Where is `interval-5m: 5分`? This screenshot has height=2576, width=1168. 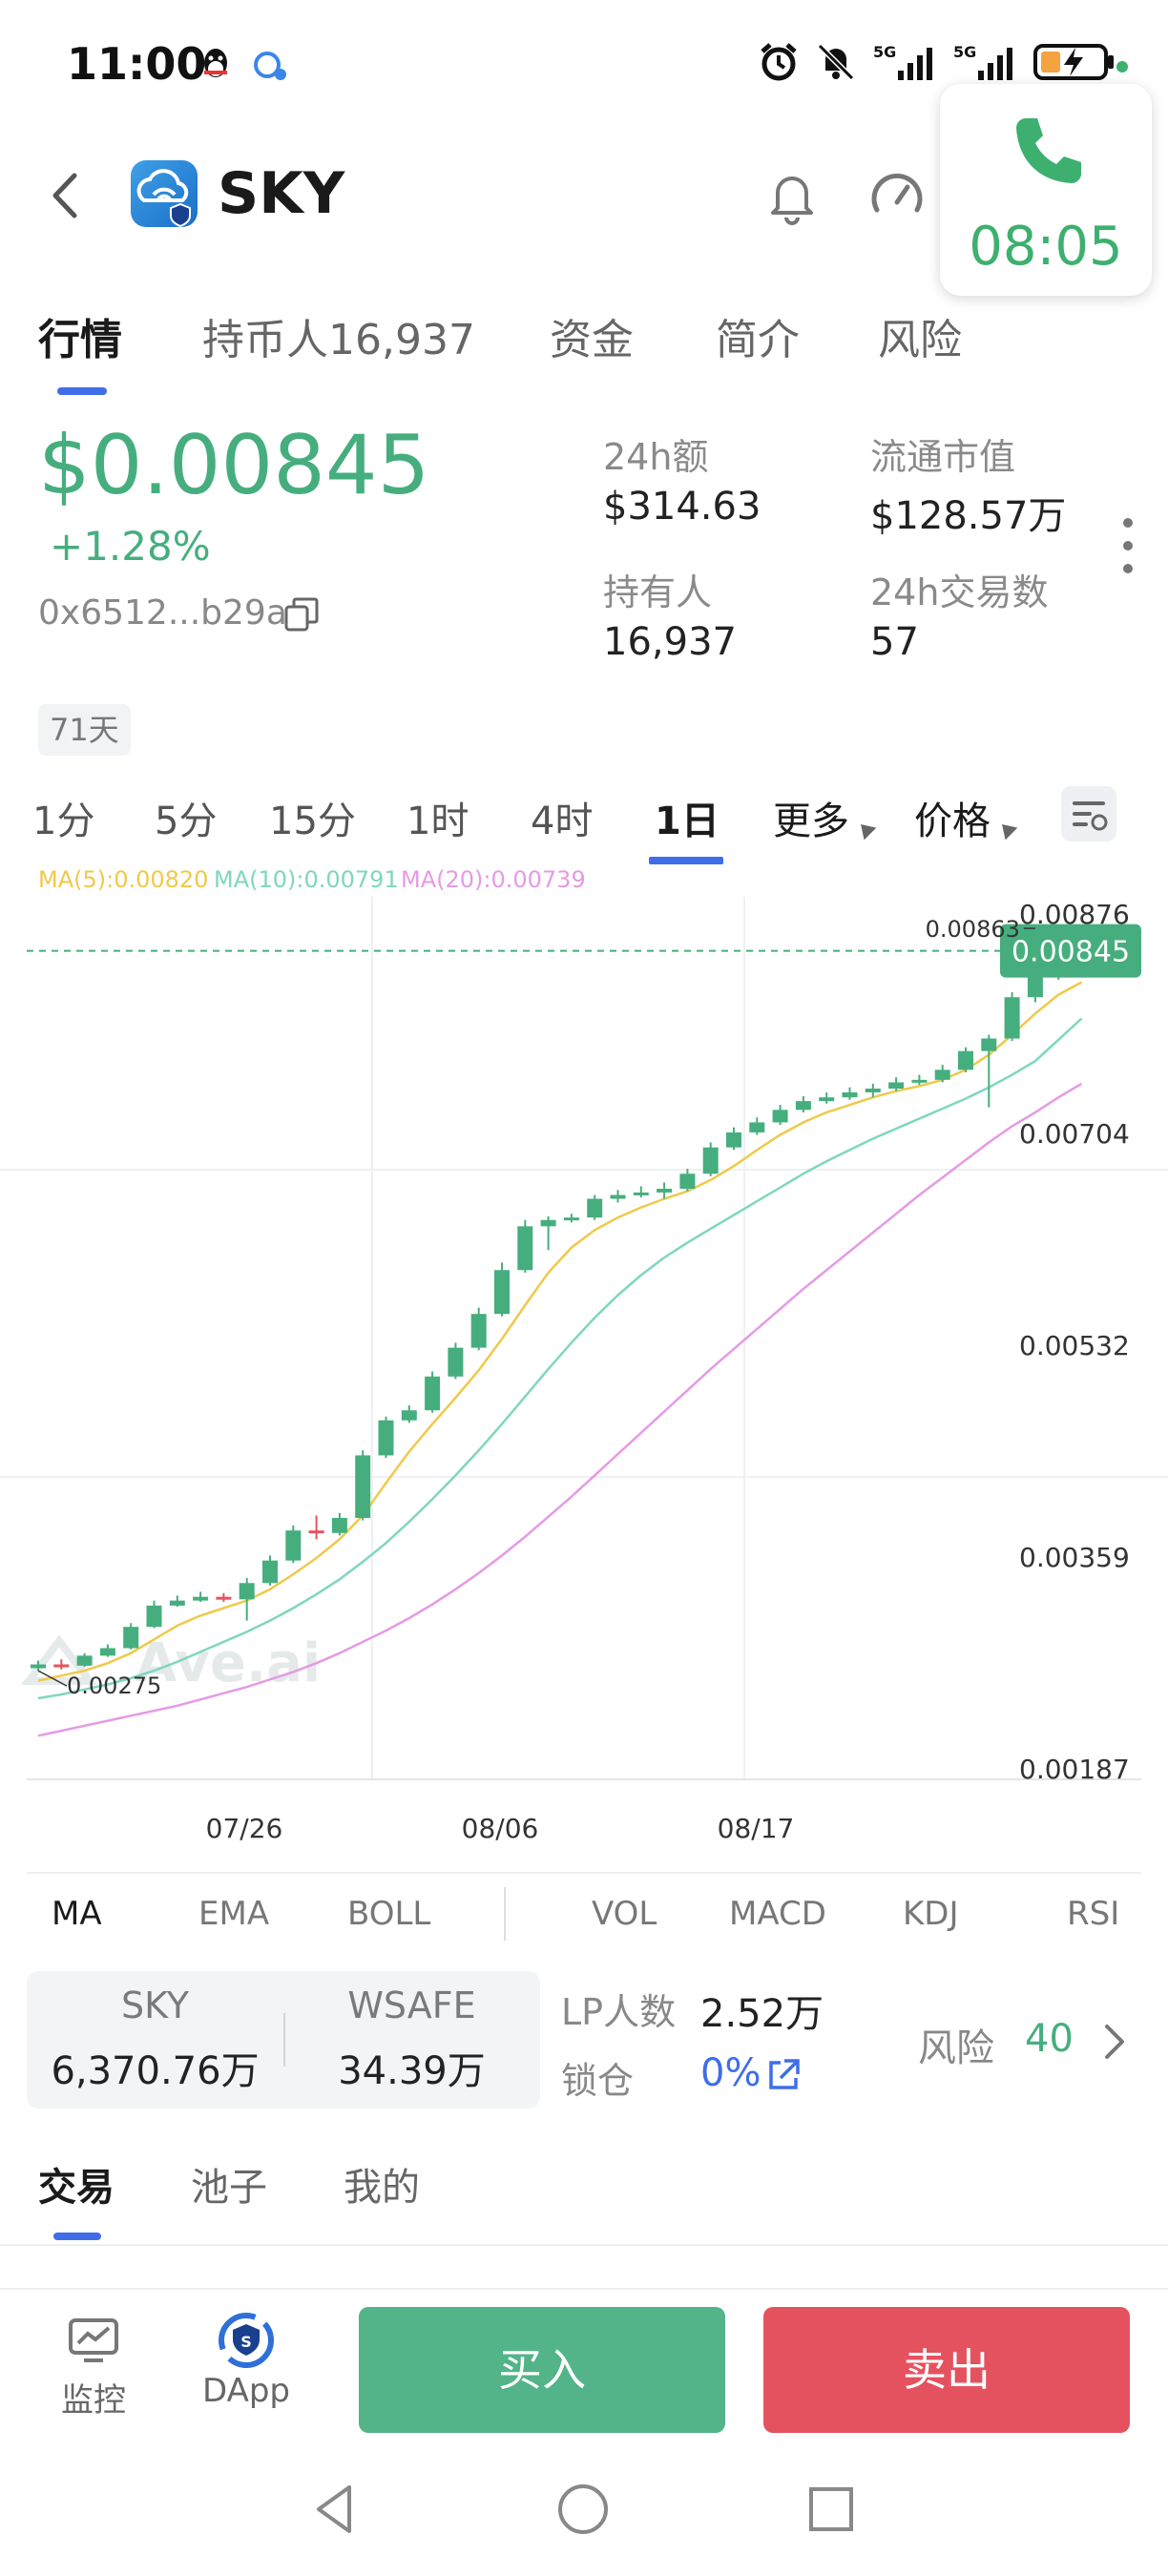 interval-5m: 5分 is located at coordinates (186, 821).